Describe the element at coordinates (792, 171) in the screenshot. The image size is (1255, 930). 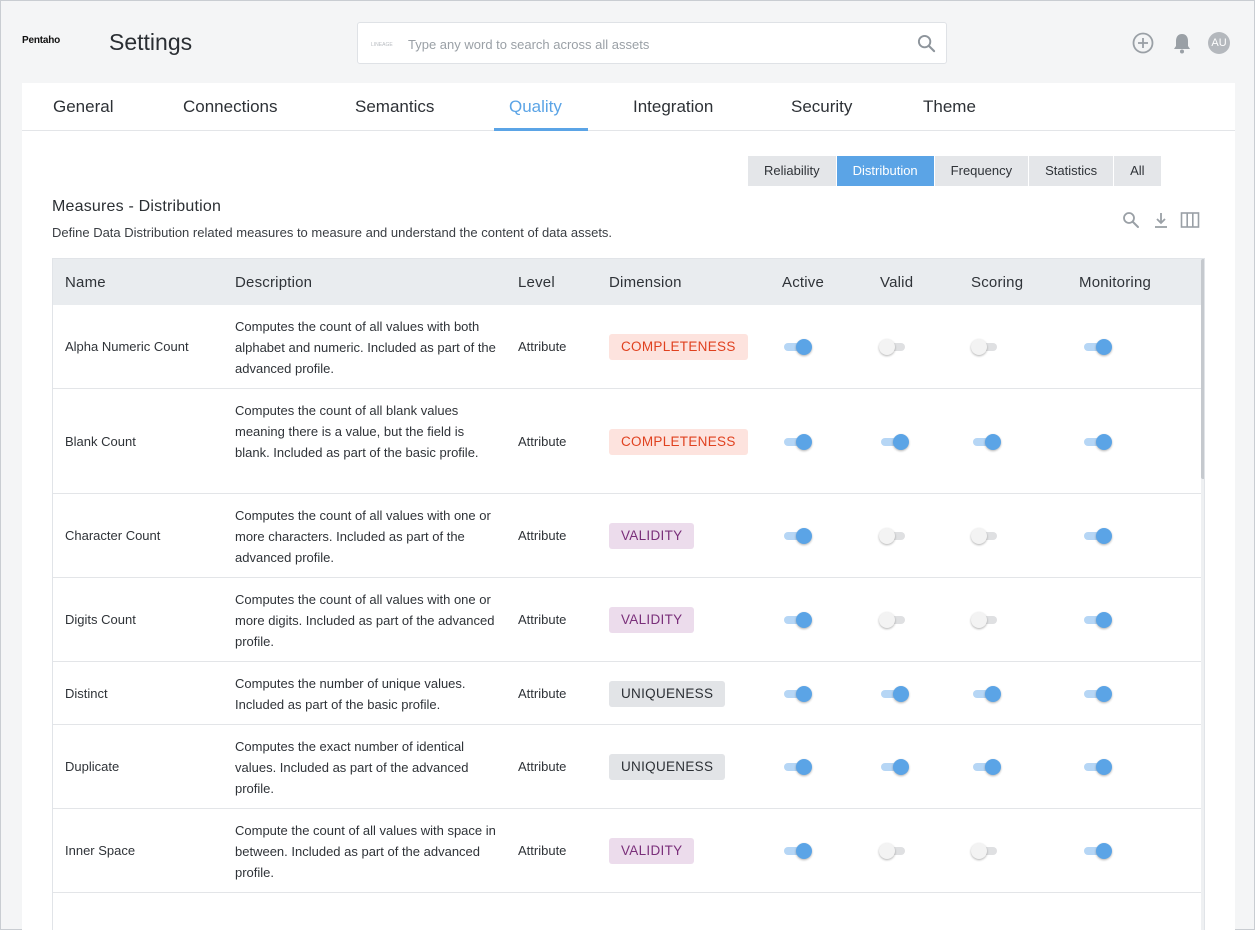
I see `subtab-reliability: Reliability` at that location.